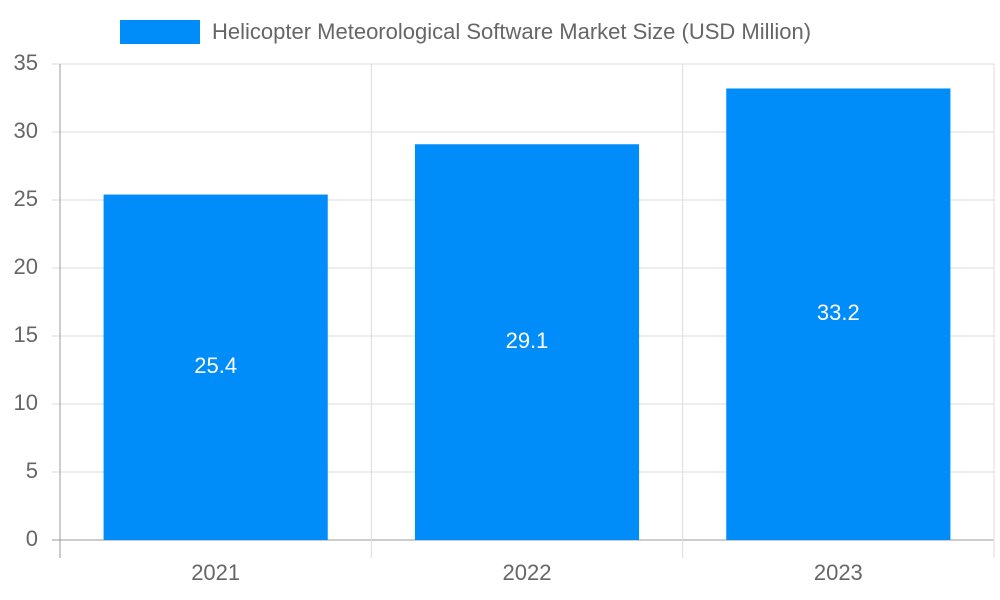 The width and height of the screenshot is (1000, 600). Describe the element at coordinates (26, 198) in the screenshot. I see `y-tick-label: 25` at that location.